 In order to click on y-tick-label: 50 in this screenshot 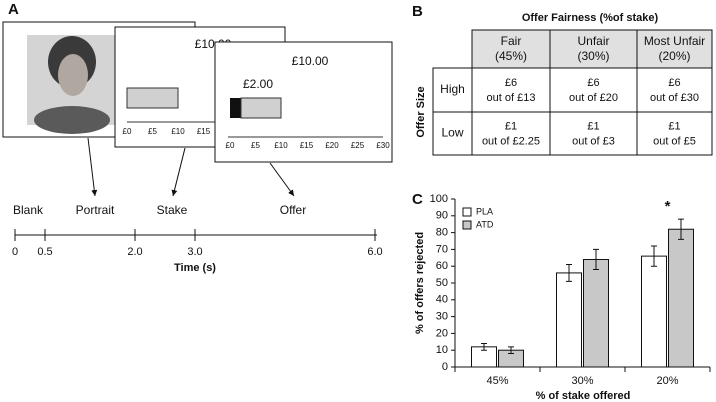, I will do `click(442, 283)`.